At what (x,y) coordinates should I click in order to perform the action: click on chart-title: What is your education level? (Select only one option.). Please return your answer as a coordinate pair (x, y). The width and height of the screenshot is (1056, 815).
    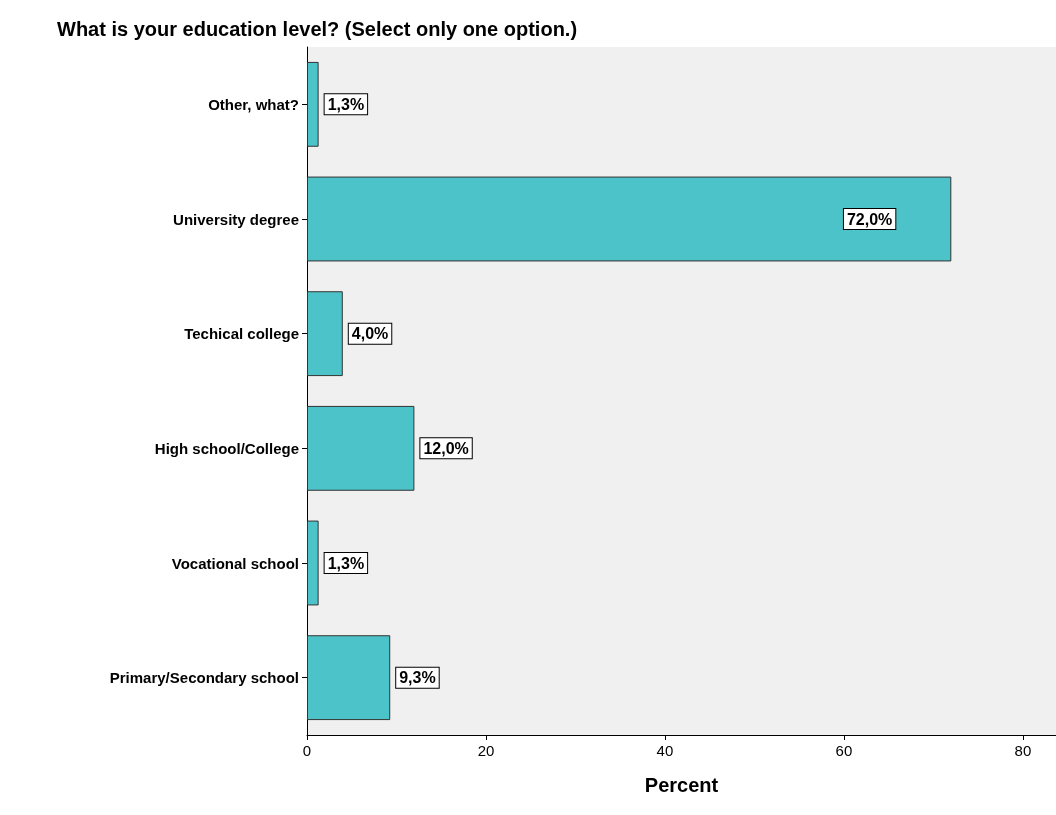
    Looking at the image, I should click on (317, 29).